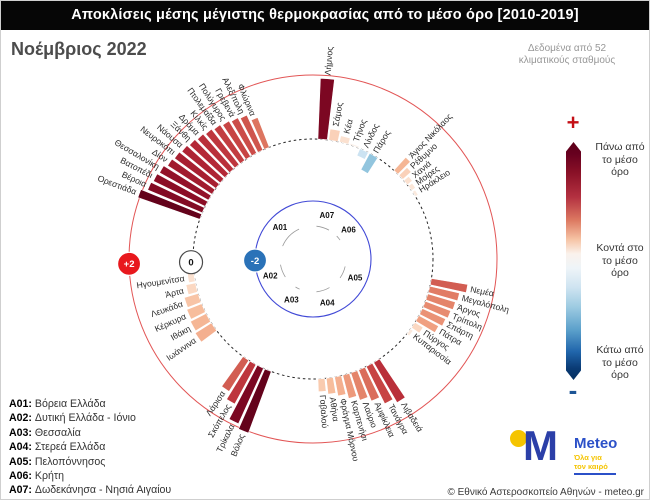 The width and height of the screenshot is (650, 500). Describe the element at coordinates (595, 474) in the screenshot. I see `logo-rule` at that location.